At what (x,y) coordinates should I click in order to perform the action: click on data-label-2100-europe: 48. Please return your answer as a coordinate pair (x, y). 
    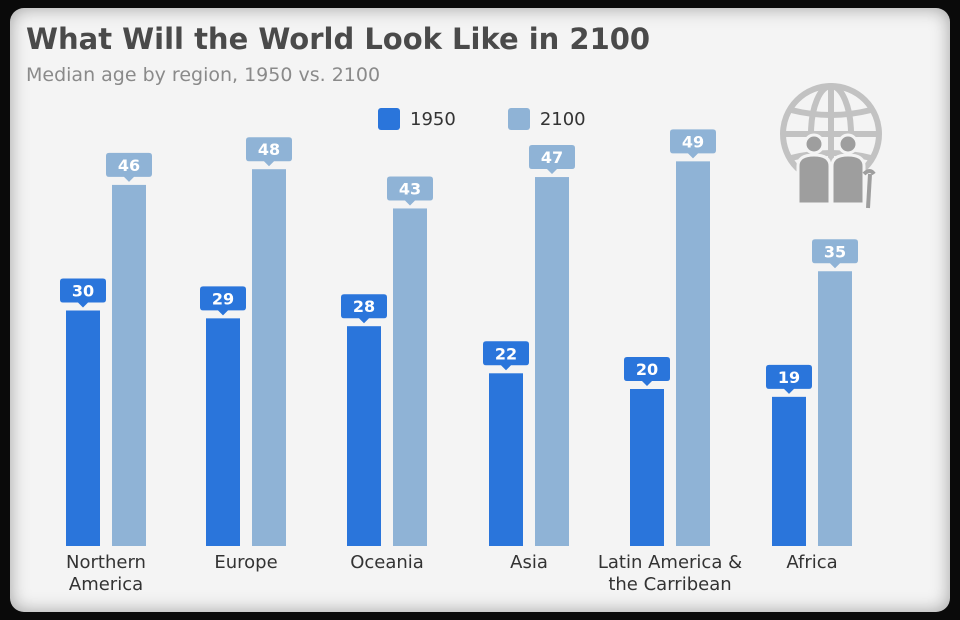
    Looking at the image, I should click on (269, 149).